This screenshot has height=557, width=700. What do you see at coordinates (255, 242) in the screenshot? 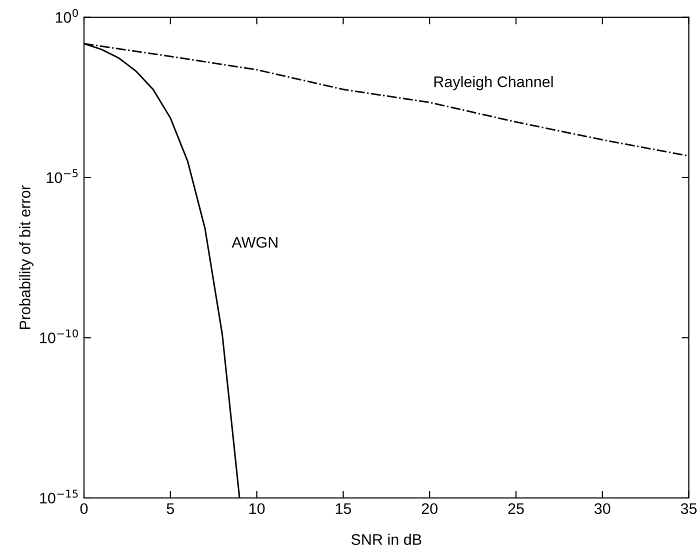
I see `series-label: AWGN` at bounding box center [255, 242].